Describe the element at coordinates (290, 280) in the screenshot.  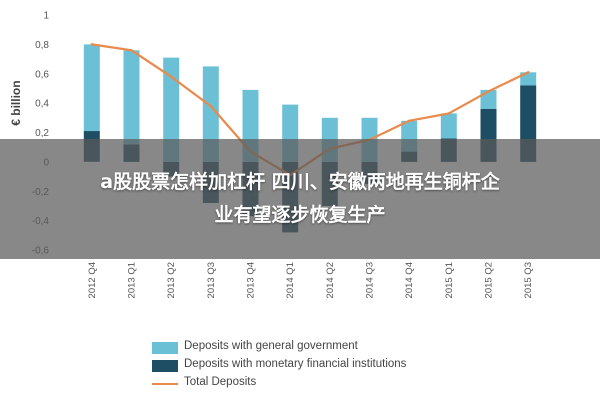
I see `x-tick-label: 2014 Q1` at that location.